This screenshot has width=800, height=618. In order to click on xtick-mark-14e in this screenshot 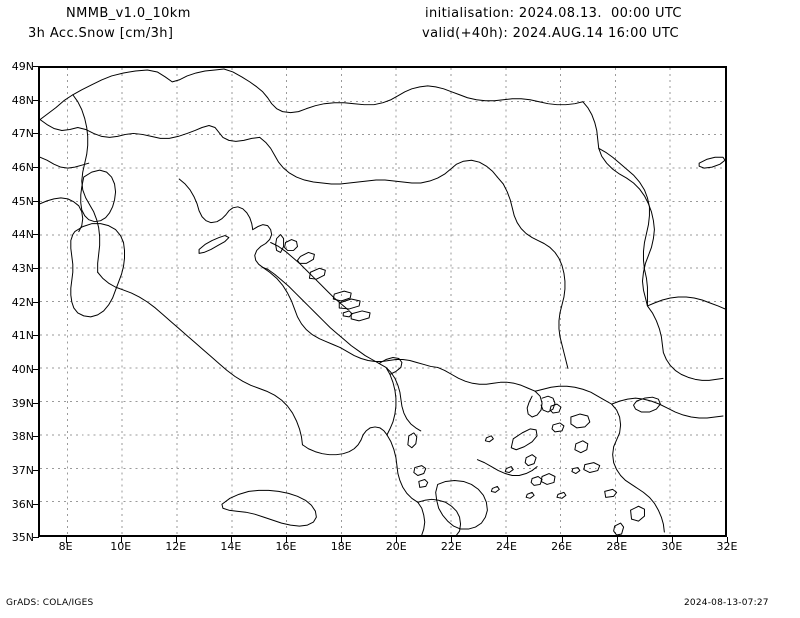, I will do `click(231, 540)`.